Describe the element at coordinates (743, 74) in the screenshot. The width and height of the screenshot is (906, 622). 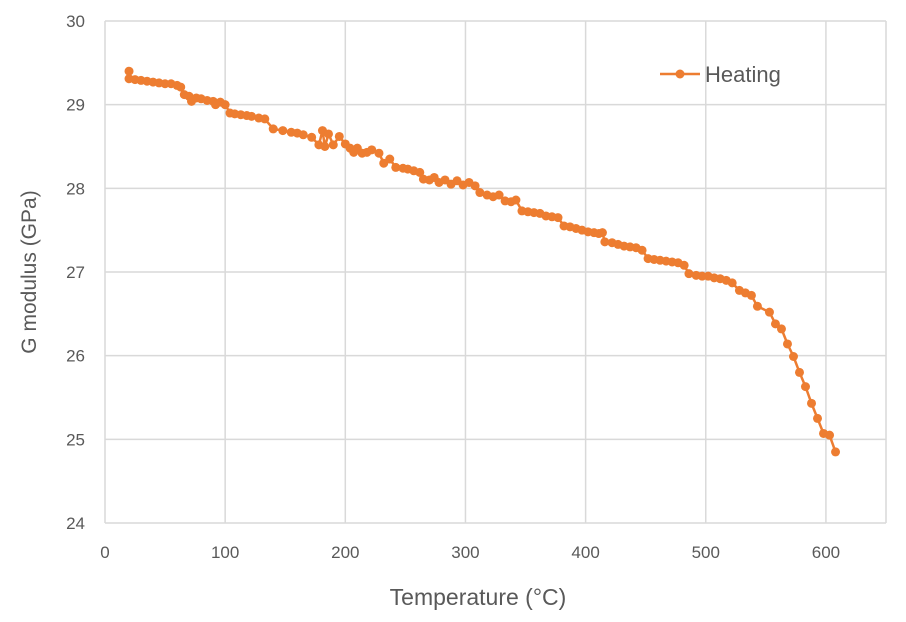
I see `legend-label: Heating` at that location.